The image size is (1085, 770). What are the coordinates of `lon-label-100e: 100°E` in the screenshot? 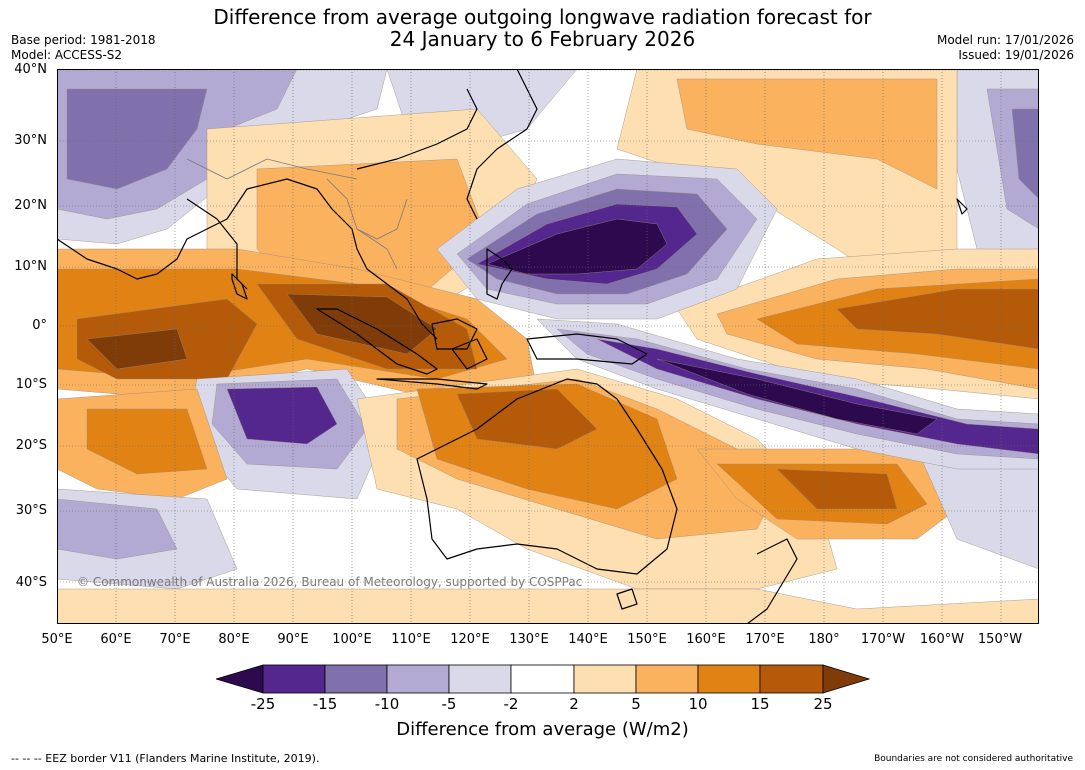 It's located at (352, 639).